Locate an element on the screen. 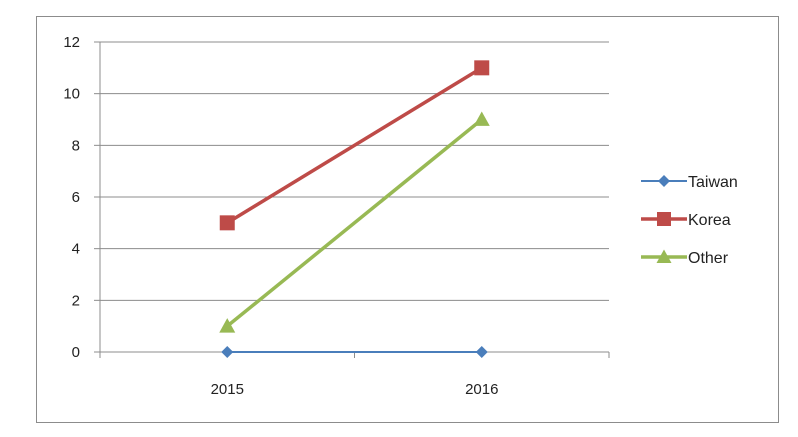 This screenshot has height=437, width=798. legend-label: Korea is located at coordinates (709, 220).